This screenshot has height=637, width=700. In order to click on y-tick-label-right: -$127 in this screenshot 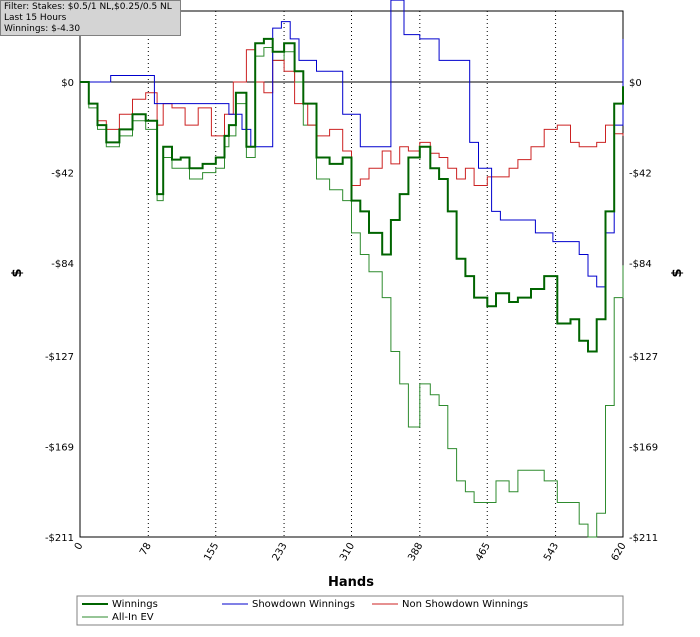, I will do `click(643, 357)`.